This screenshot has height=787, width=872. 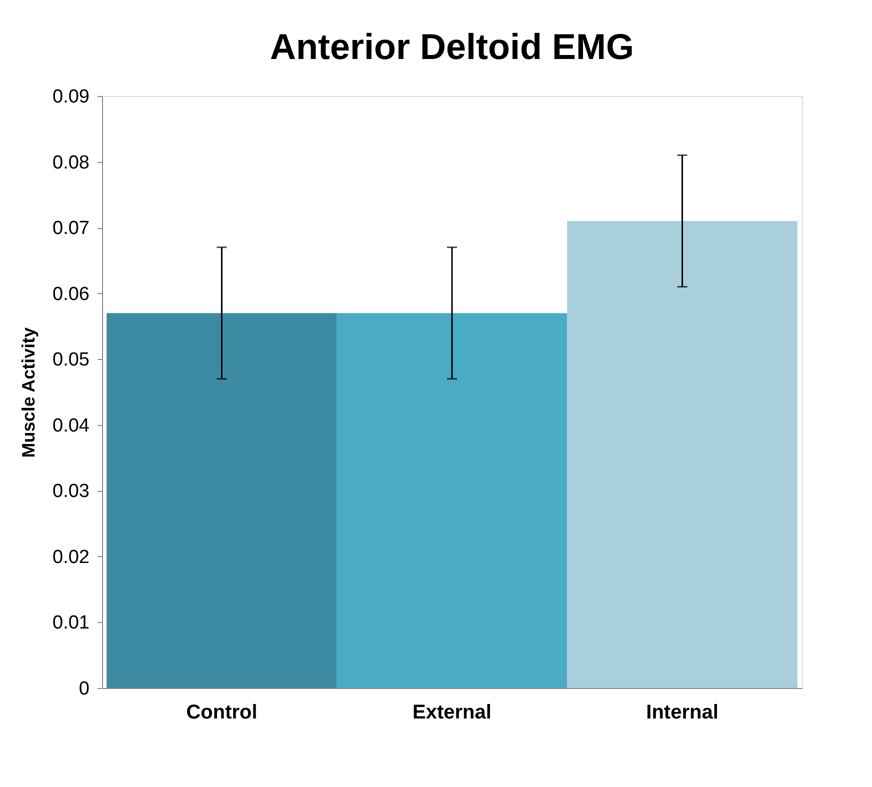 I want to click on y-tick-label: 0.05, so click(x=71, y=360).